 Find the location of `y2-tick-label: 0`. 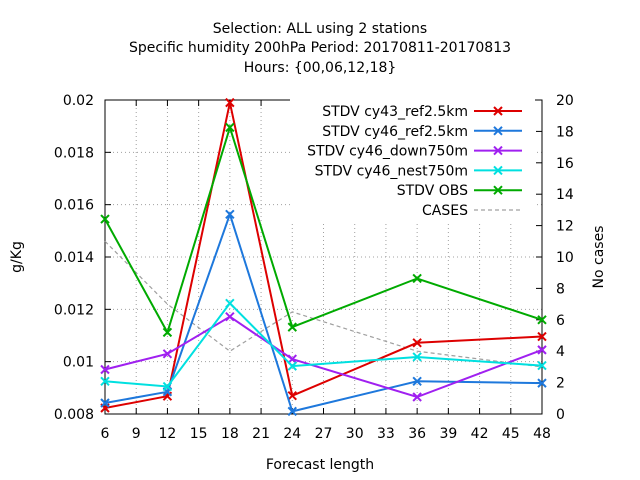

y2-tick-label: 0 is located at coordinates (560, 415).